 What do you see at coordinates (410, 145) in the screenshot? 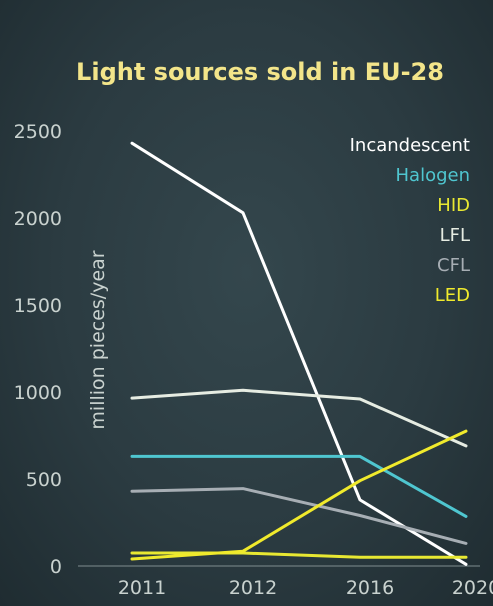
I see `legend-item-incandescent: Incandescent` at bounding box center [410, 145].